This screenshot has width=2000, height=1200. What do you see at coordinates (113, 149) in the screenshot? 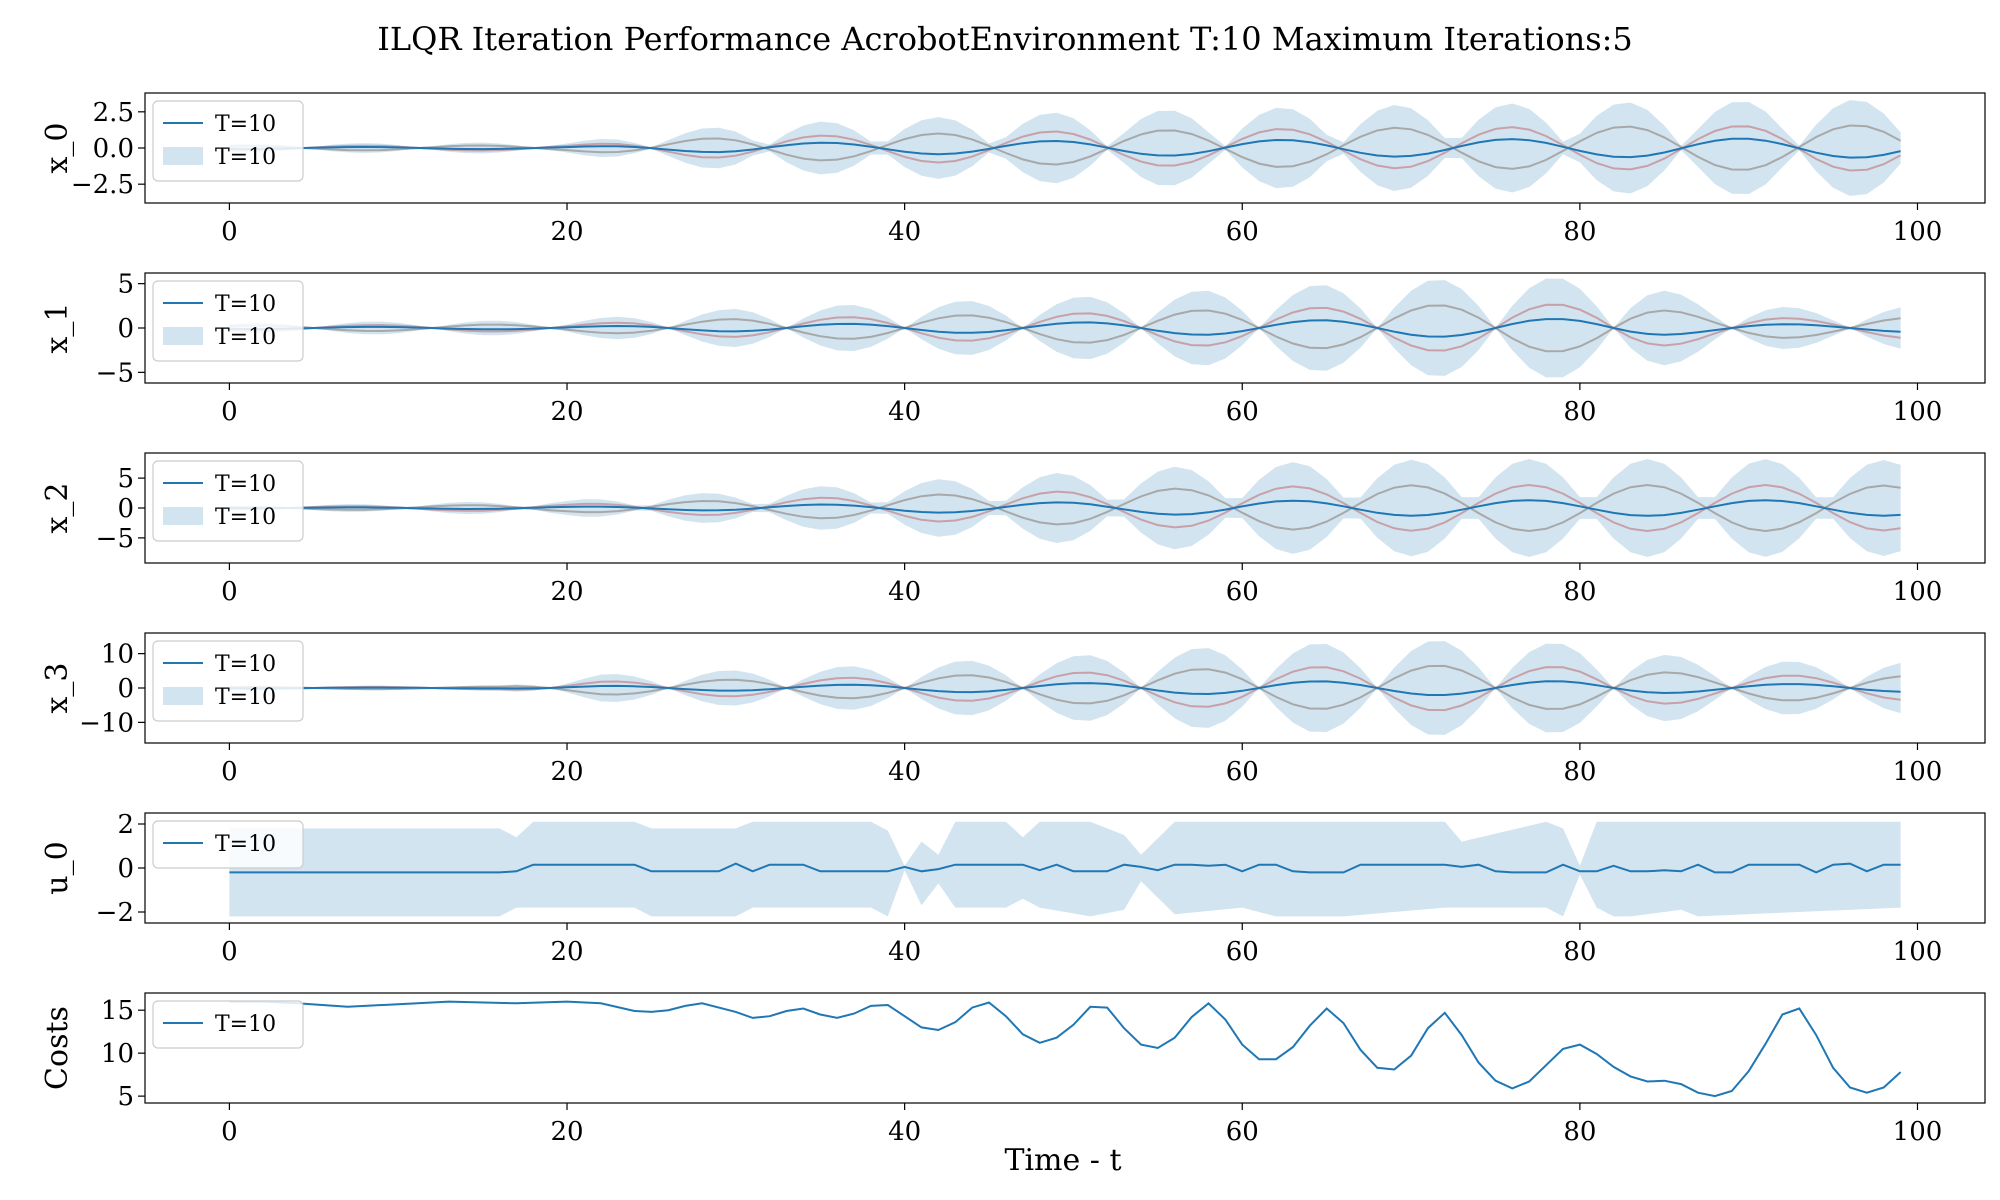
I see `y-tick-label: 0.0` at bounding box center [113, 149].